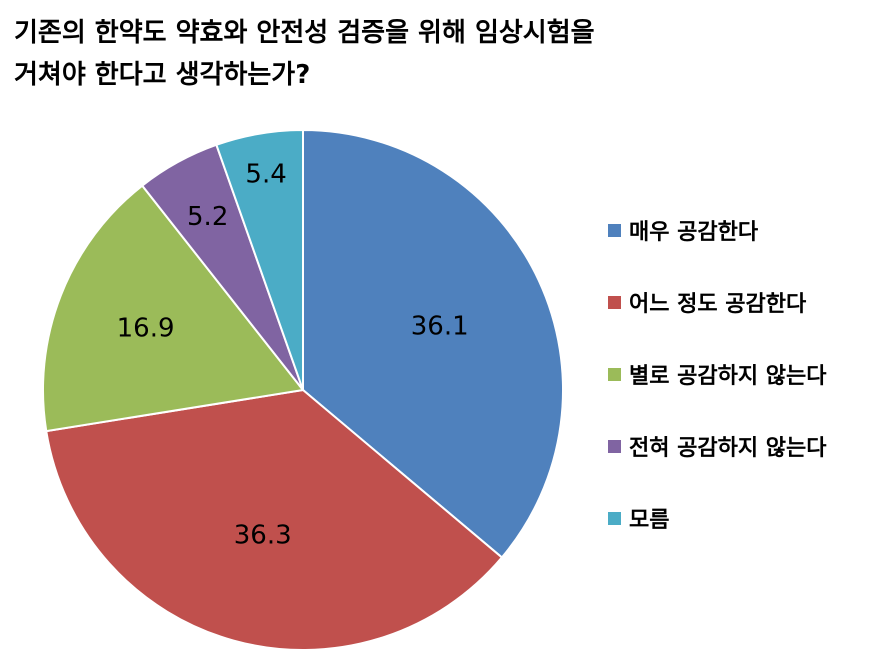  What do you see at coordinates (304, 33) in the screenshot?
I see `chart-title-line-1: 기존의 한약도 약효와 안전성 검증을 위해 임상시험을` at bounding box center [304, 33].